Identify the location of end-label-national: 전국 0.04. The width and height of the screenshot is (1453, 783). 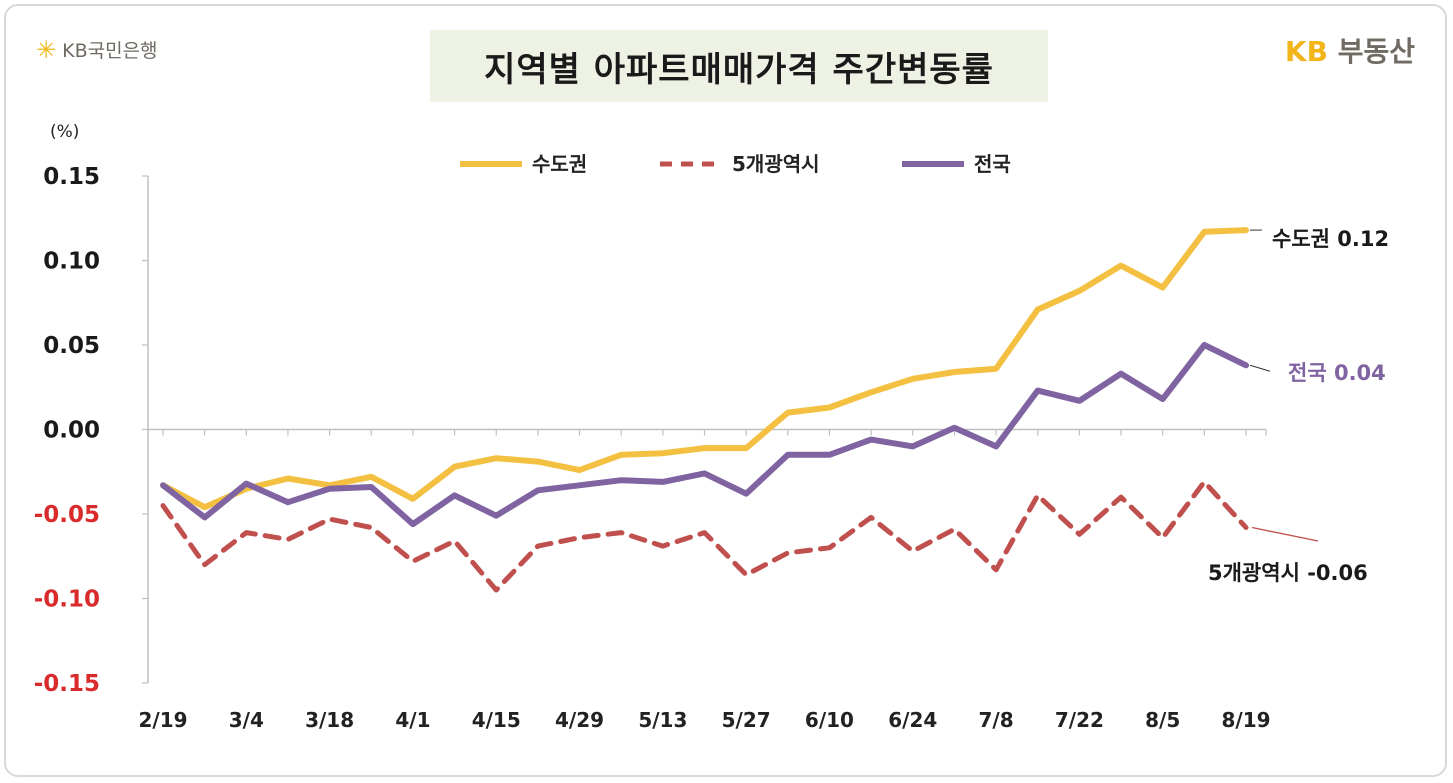
(1337, 373).